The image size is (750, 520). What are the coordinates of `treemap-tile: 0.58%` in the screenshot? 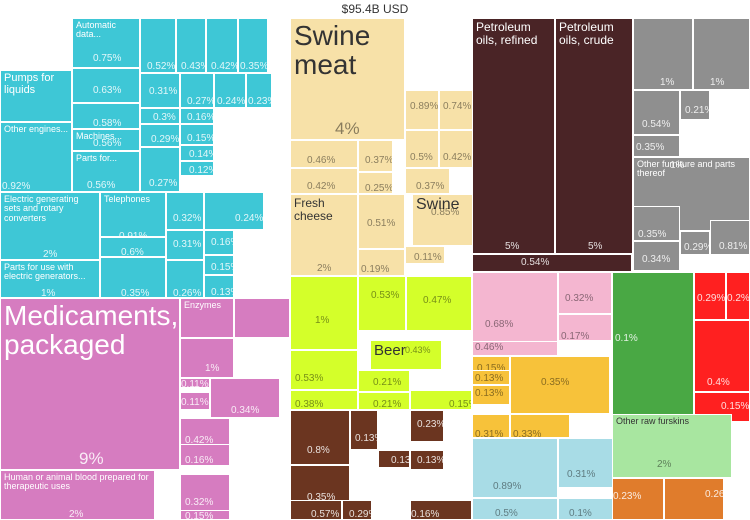 It's located at (106, 116).